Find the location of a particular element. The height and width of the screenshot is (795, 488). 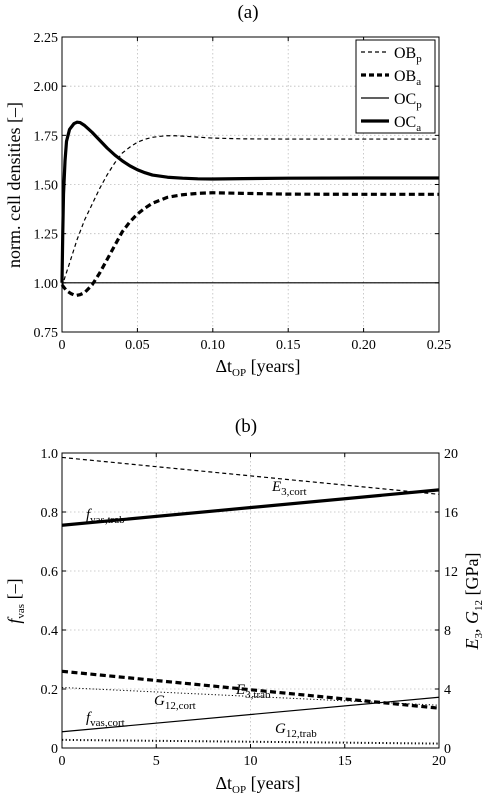

series-line-f-vas-trab is located at coordinates (250, 507).